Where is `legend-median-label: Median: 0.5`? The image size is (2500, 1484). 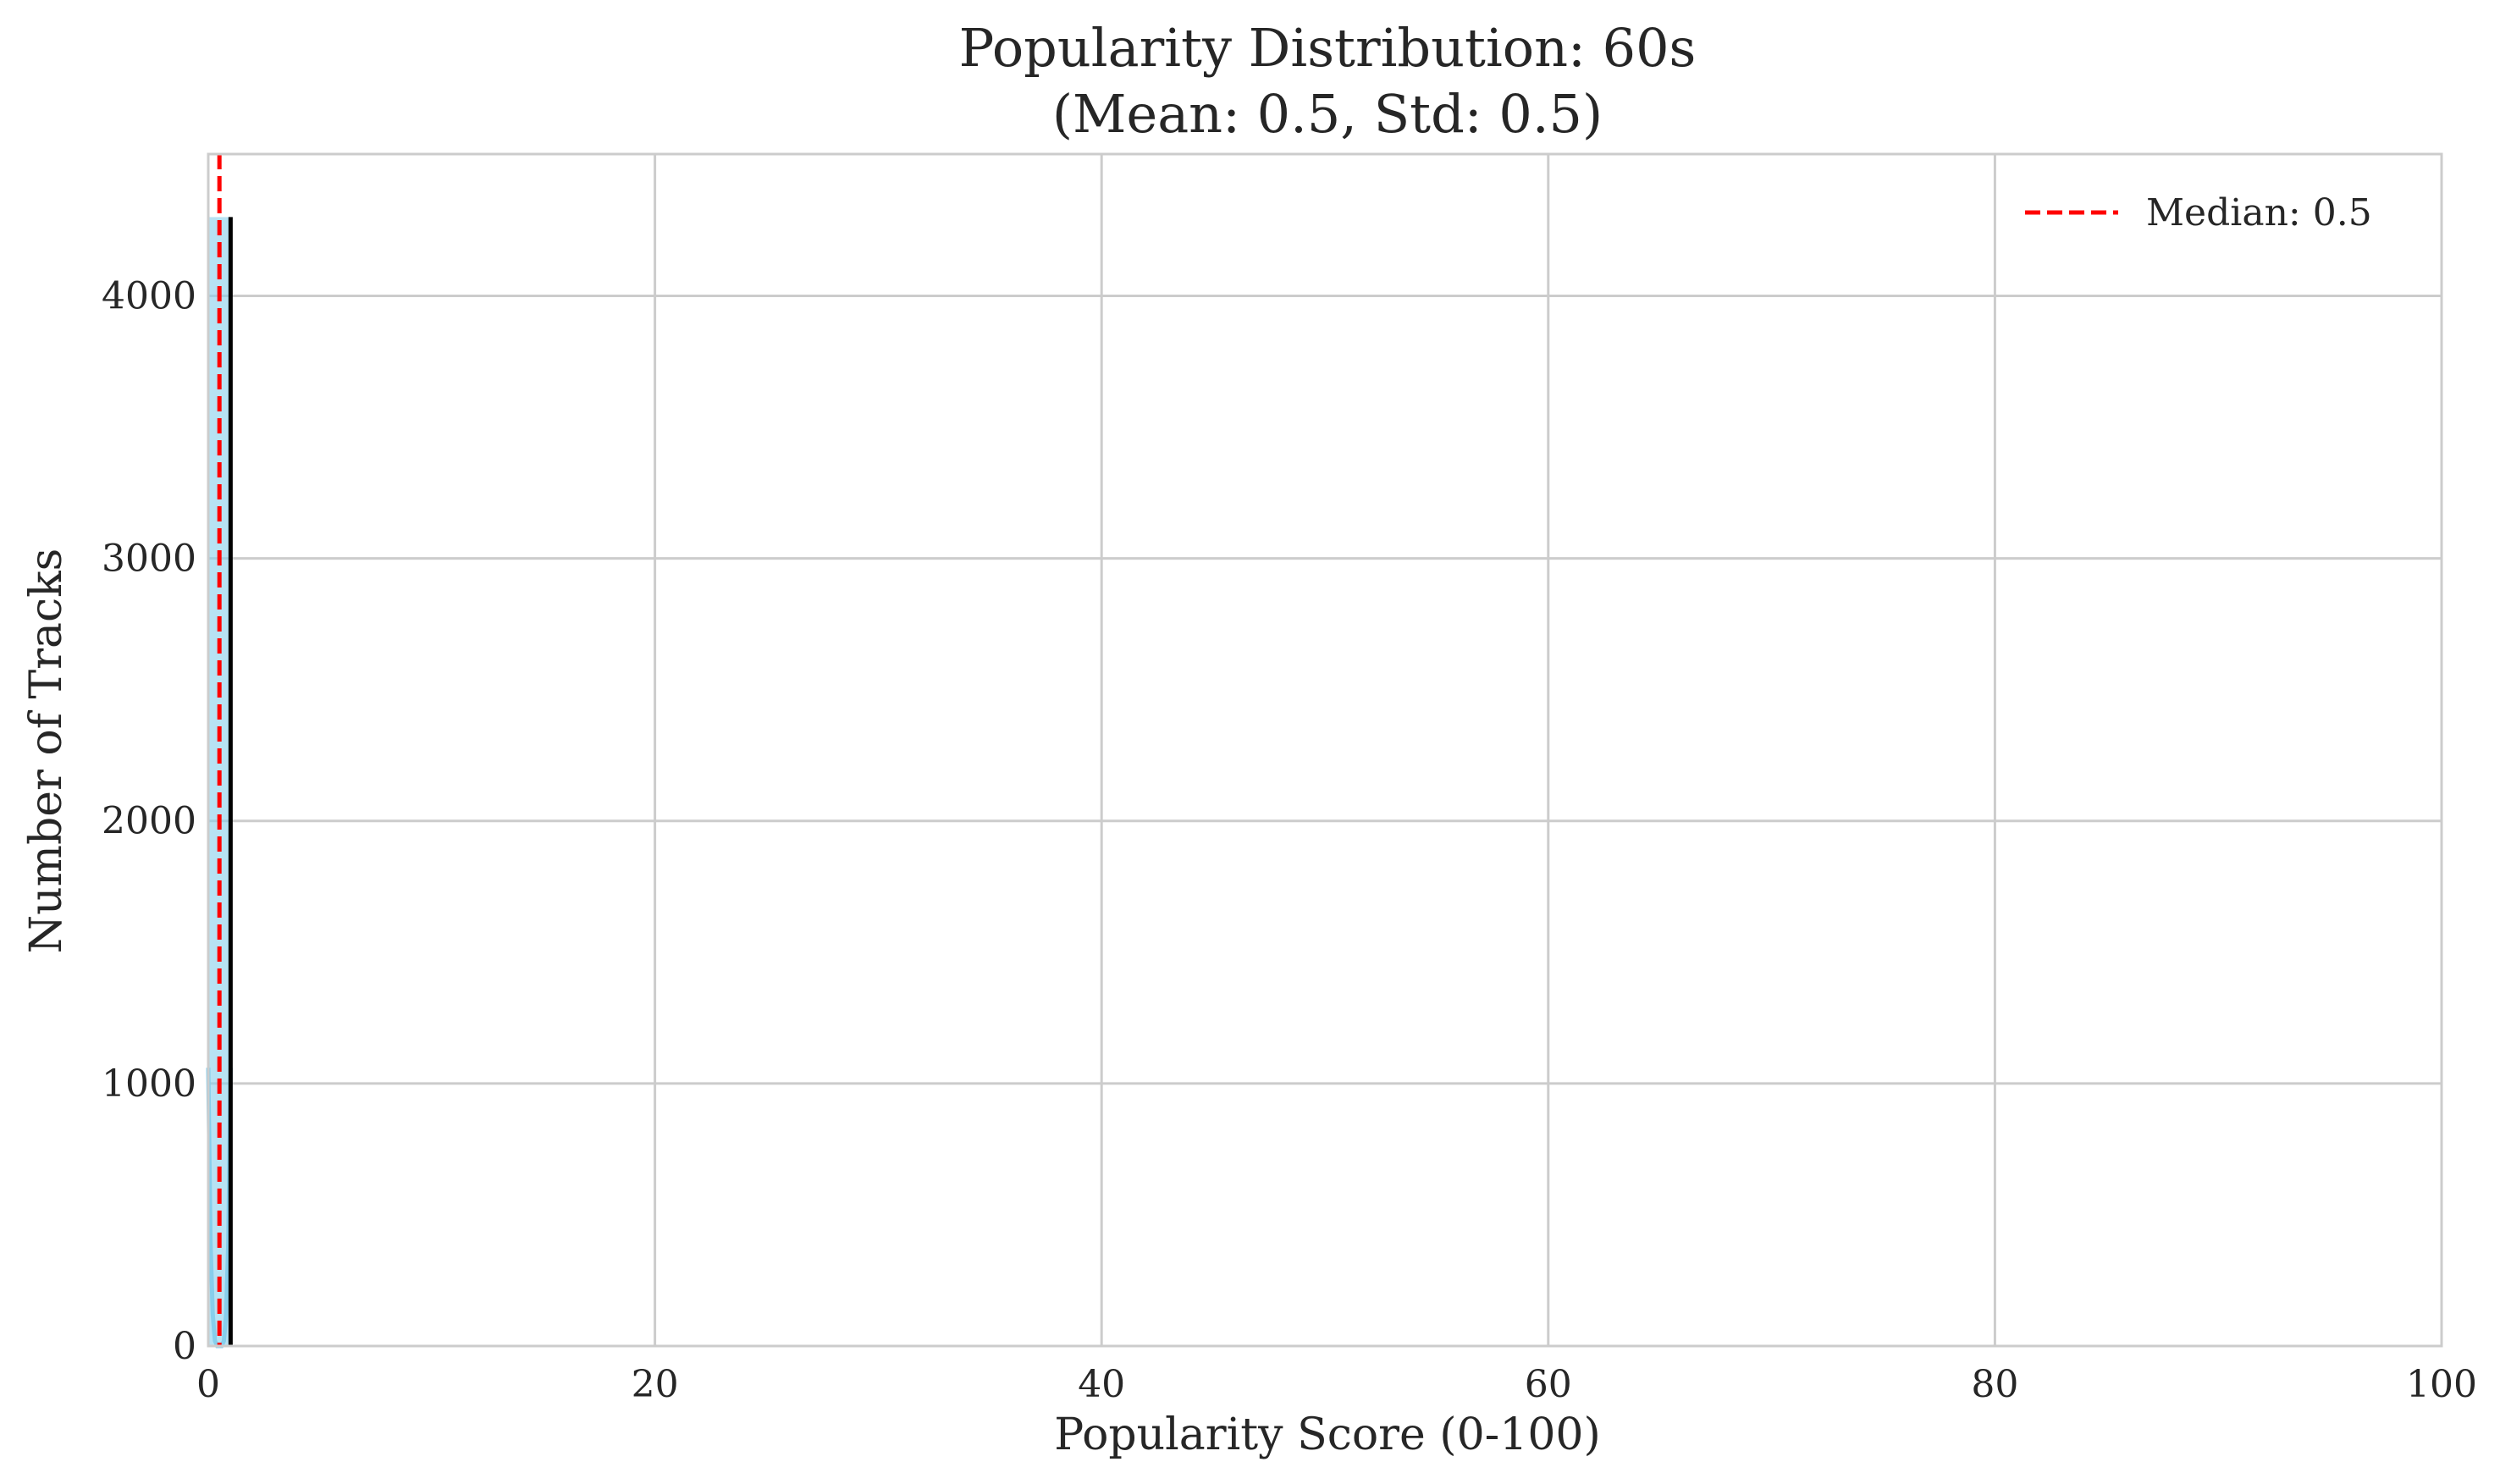 legend-median-label: Median: 0.5 is located at coordinates (2259, 212).